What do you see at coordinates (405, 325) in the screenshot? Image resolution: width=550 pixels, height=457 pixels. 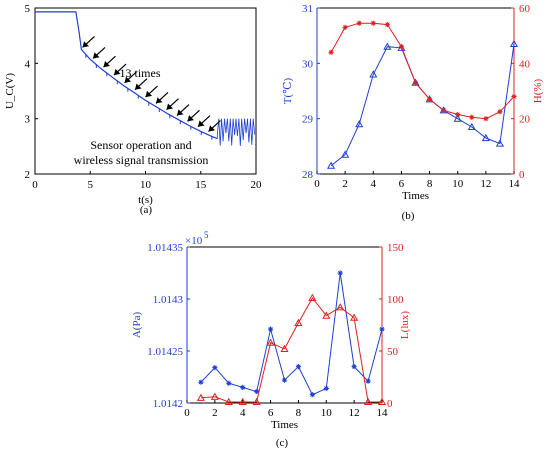 I see `right-axis-label-chart-c: L(lux)` at bounding box center [405, 325].